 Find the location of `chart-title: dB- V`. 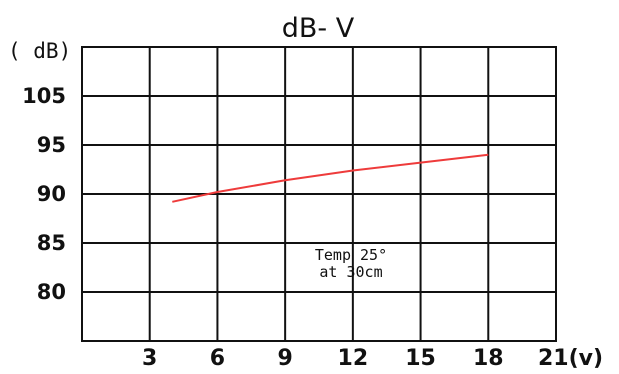

chart-title: dB- V is located at coordinates (318, 28).